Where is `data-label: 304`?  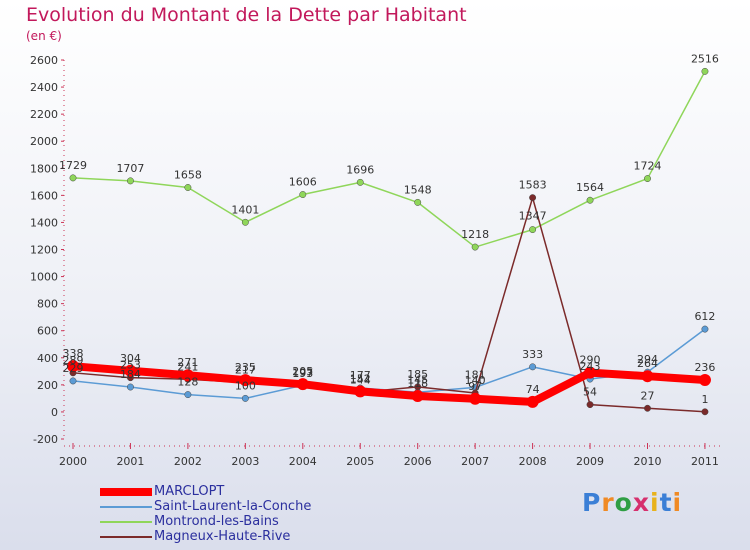
data-label: 304 is located at coordinates (130, 358).